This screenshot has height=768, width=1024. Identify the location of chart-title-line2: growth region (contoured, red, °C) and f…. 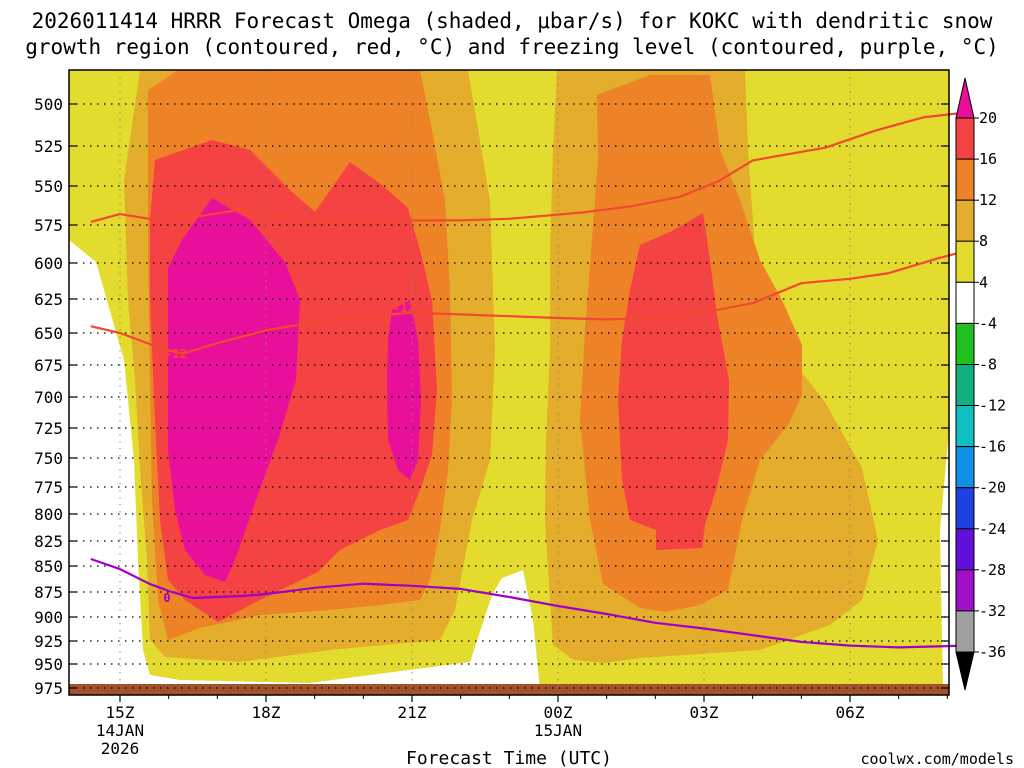
(512, 47).